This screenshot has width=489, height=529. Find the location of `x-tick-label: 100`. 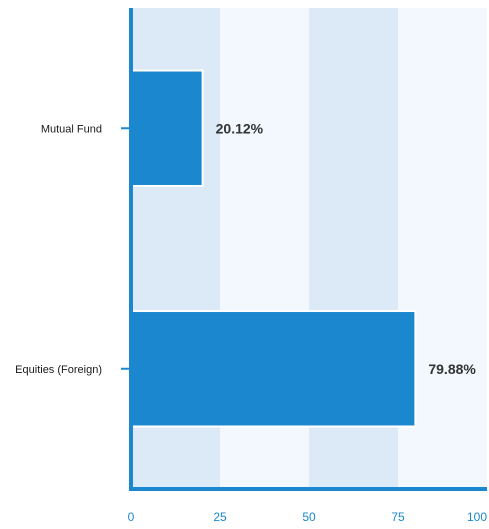

x-tick-label: 100 is located at coordinates (477, 517).